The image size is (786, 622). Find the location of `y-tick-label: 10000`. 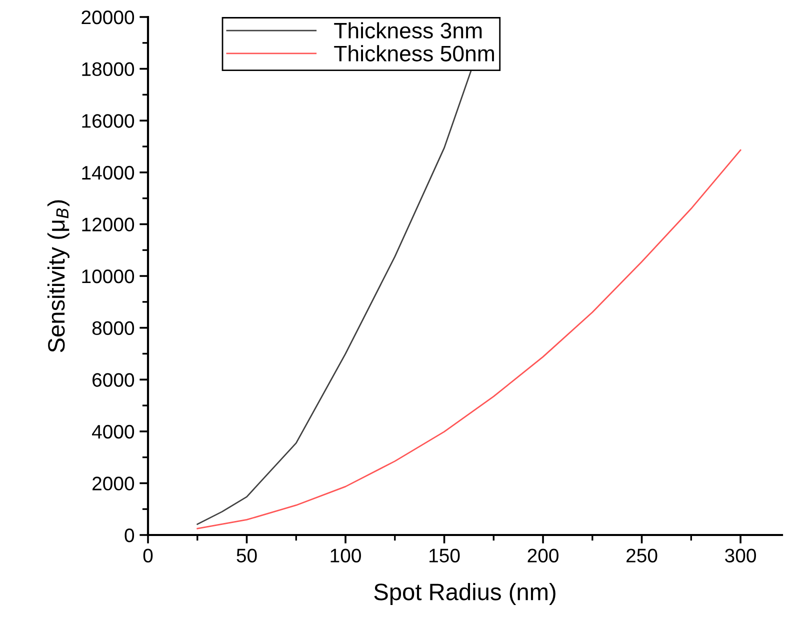

y-tick-label: 10000 is located at coordinates (108, 276).